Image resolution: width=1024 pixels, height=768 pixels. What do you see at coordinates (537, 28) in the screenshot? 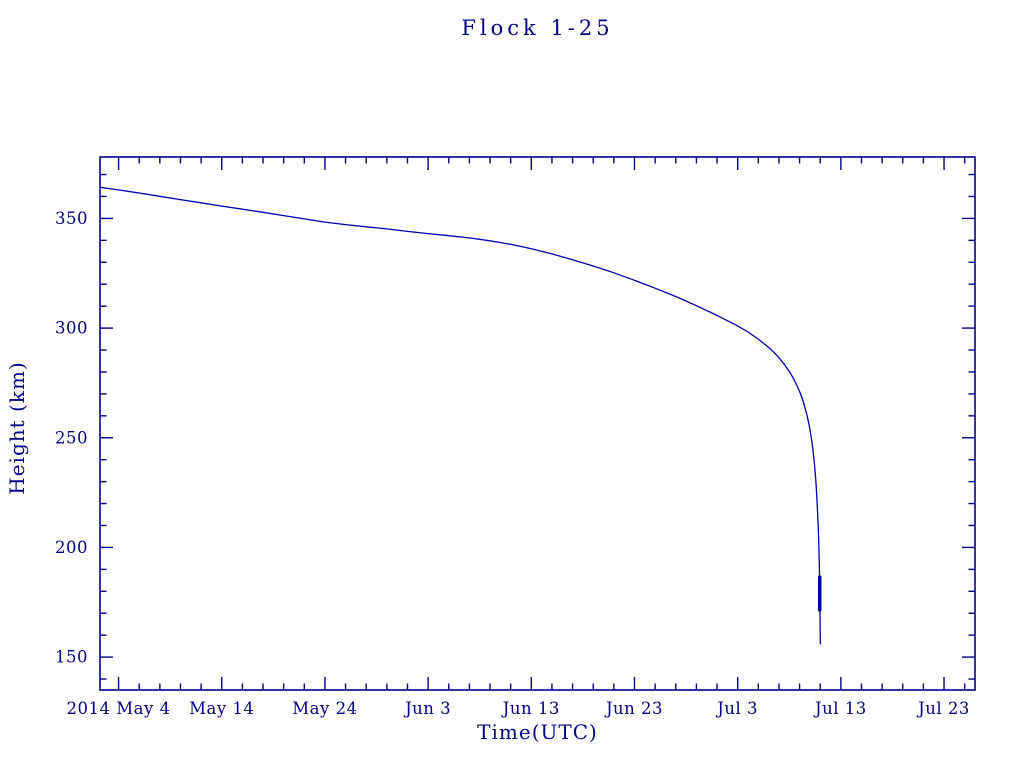
I see `chart-title: Flock 1-25` at bounding box center [537, 28].